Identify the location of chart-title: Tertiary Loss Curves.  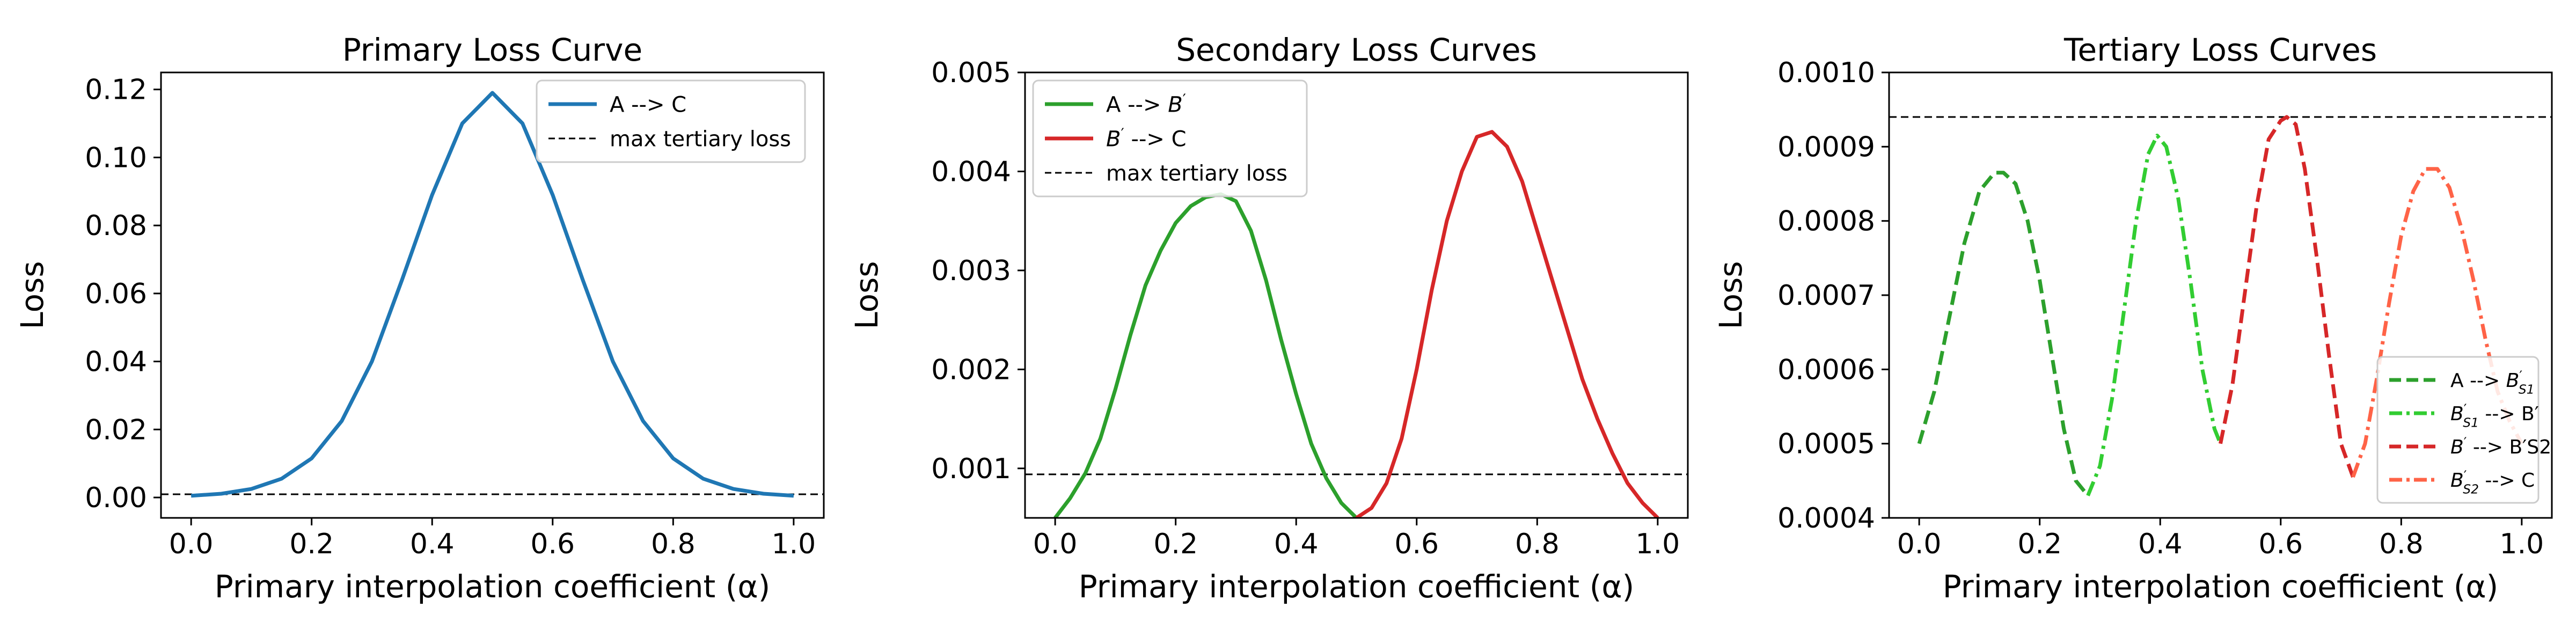
(2220, 50).